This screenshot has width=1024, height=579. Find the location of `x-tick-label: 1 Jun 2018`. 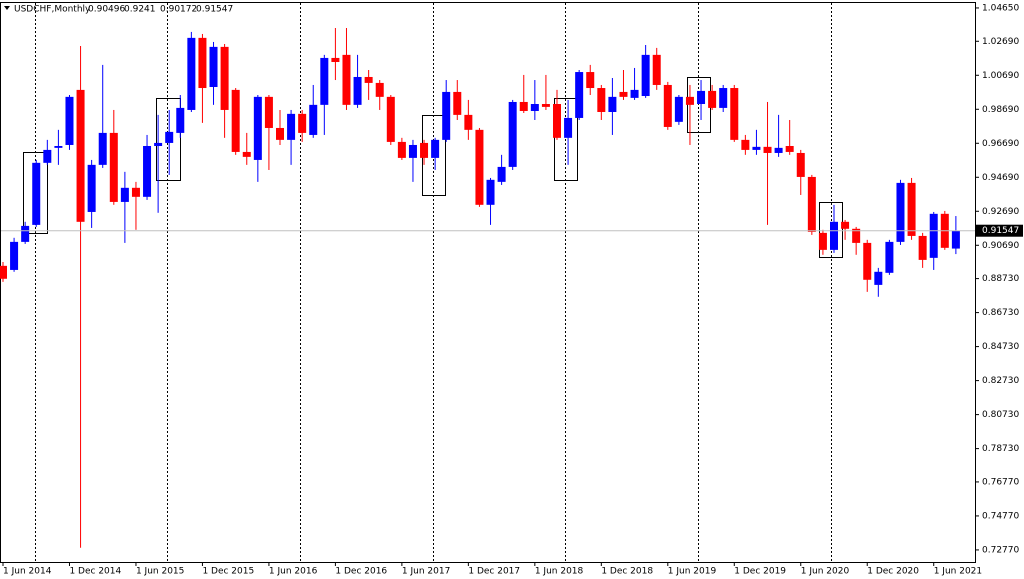

x-tick-label: 1 Jun 2018 is located at coordinates (559, 572).